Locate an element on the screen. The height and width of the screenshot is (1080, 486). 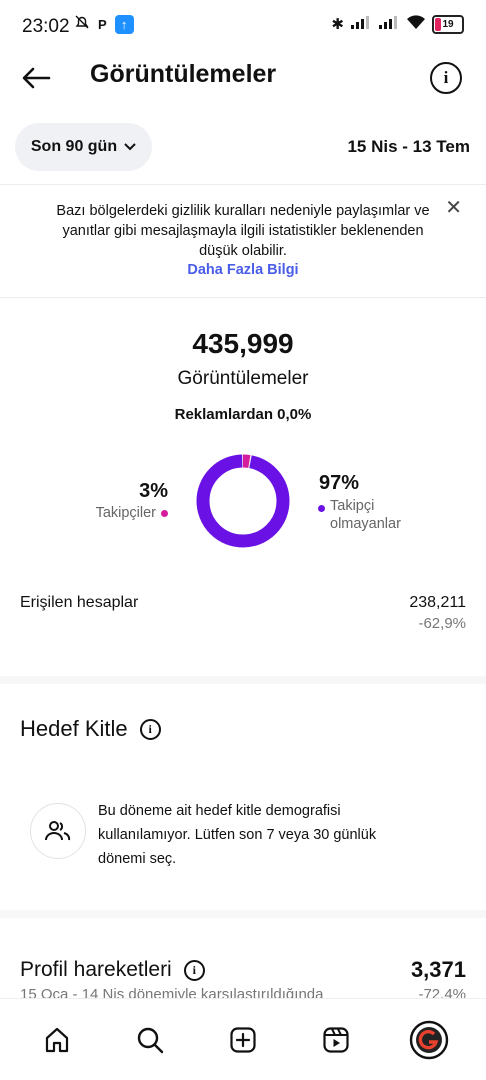
non-followers-legend: Takipçi olmayanlar is located at coordinates (364, 515).